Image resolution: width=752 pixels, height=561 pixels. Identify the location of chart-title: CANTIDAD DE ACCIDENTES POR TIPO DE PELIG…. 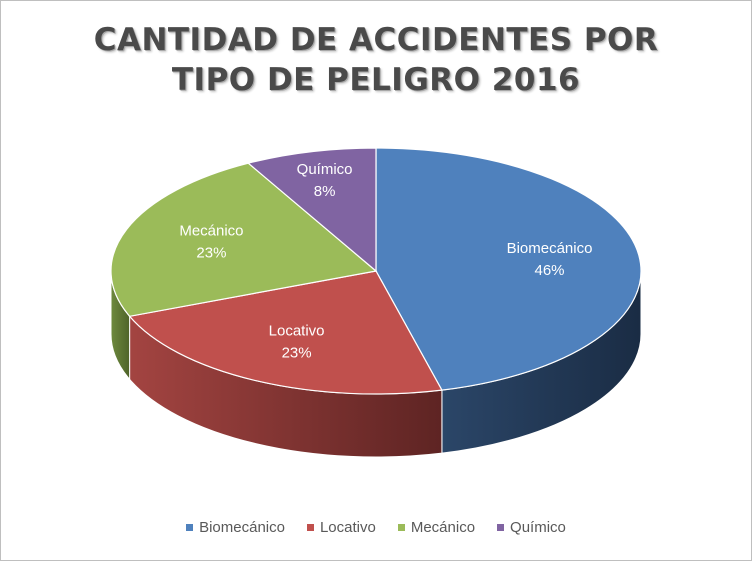
(376, 60).